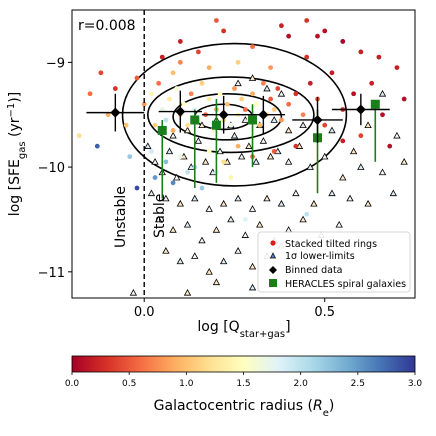  I want to click on colorbar-tick-label: 0.5, so click(129, 384).